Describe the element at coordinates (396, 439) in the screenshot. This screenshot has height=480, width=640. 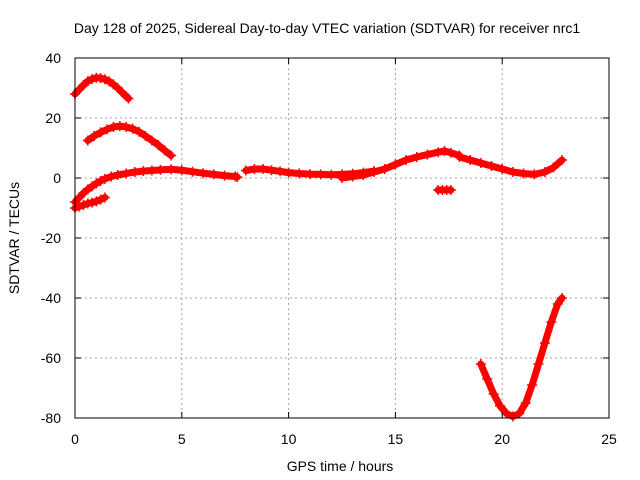
I see `x-tick-label: 15` at that location.